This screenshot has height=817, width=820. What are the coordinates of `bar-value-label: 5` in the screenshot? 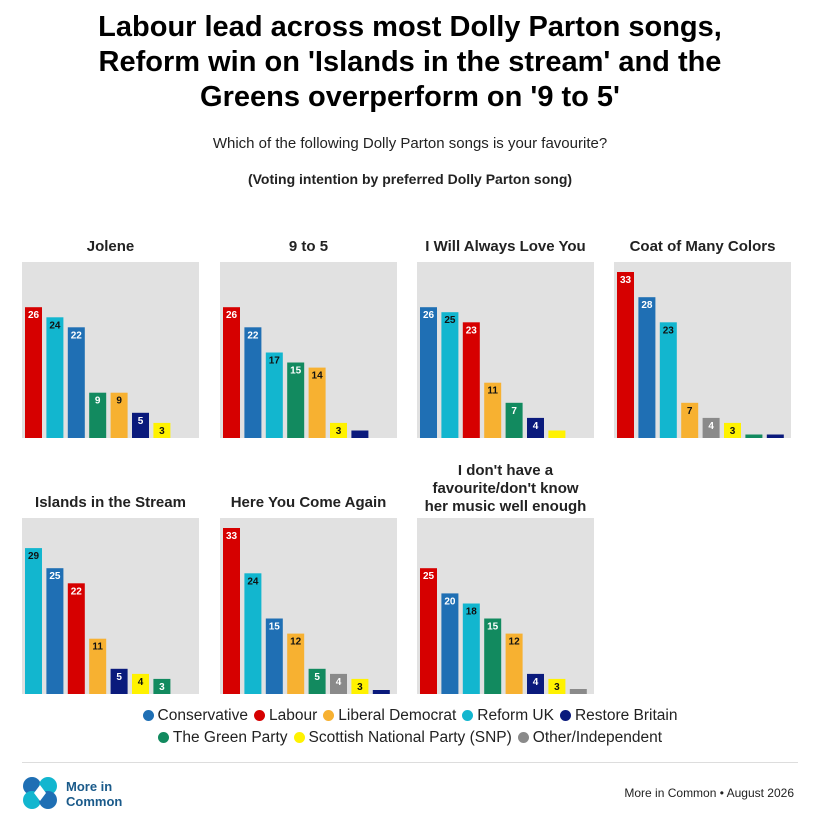 It's located at (141, 421).